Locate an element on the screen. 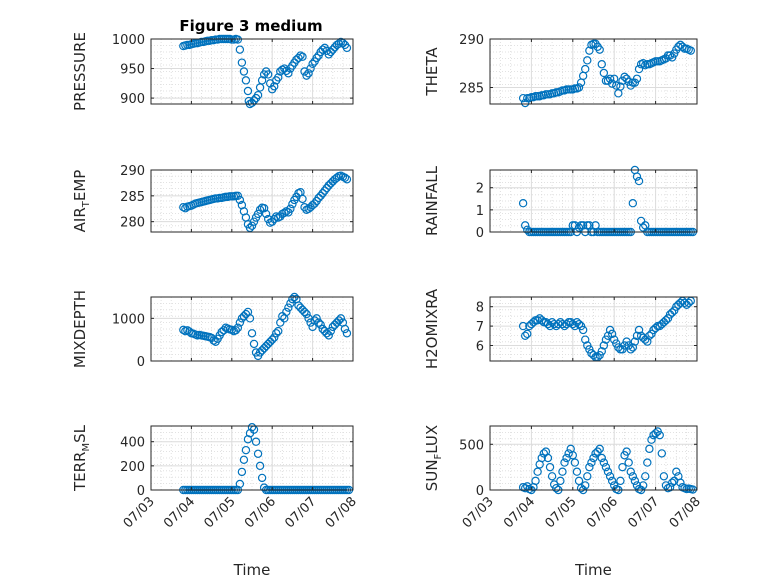 The image size is (778, 583). x-tick-label: 07/07 is located at coordinates (300, 512).